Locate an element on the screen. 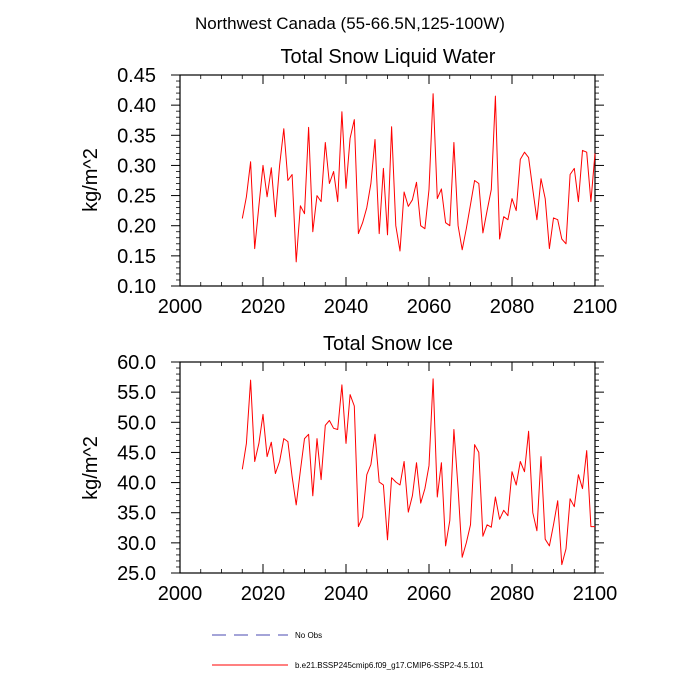  y-tick-label: 0.35 is located at coordinates (136, 136).